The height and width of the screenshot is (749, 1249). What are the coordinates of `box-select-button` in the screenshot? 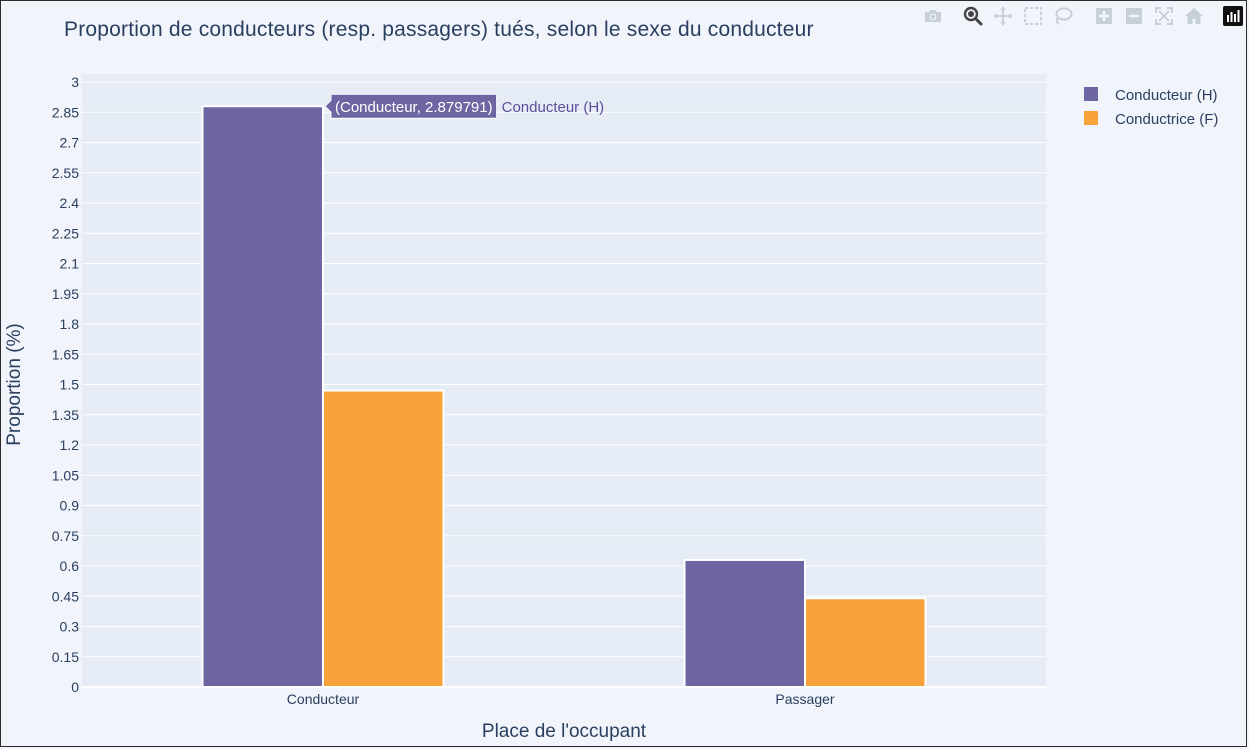 It's located at (1033, 16).